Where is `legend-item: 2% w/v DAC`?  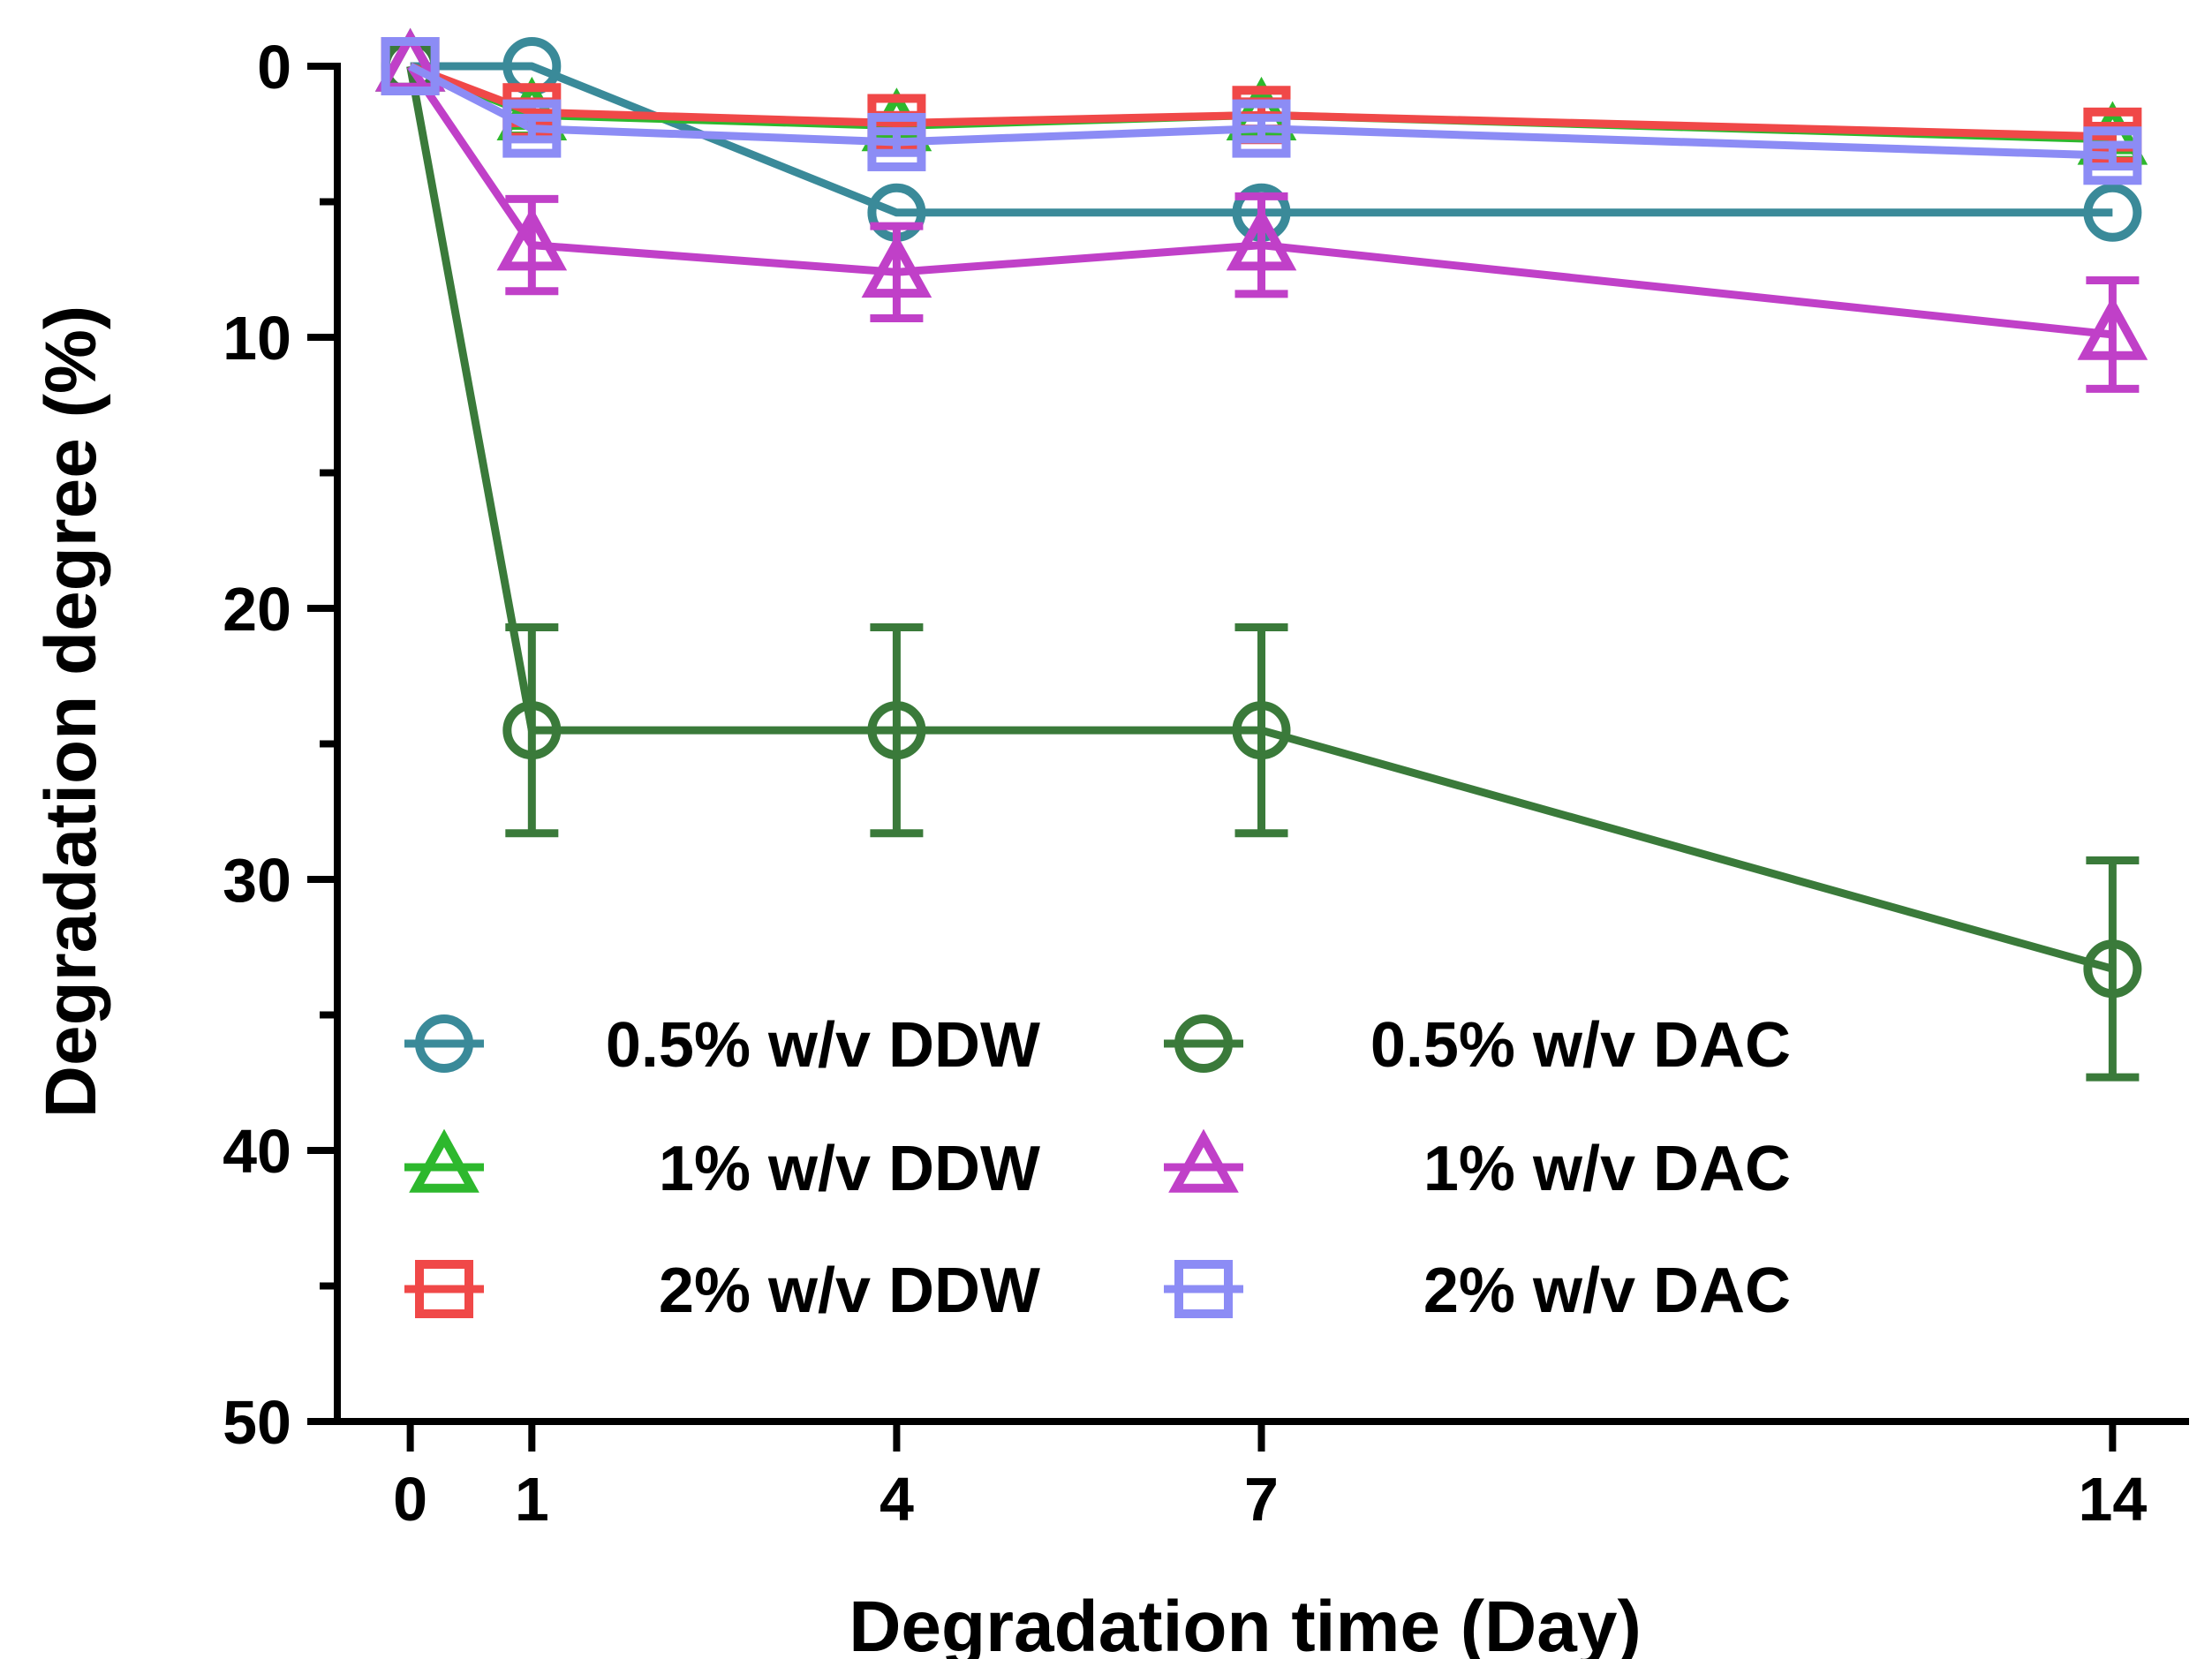
legend-item: 2% w/v DAC is located at coordinates (1477, 1291).